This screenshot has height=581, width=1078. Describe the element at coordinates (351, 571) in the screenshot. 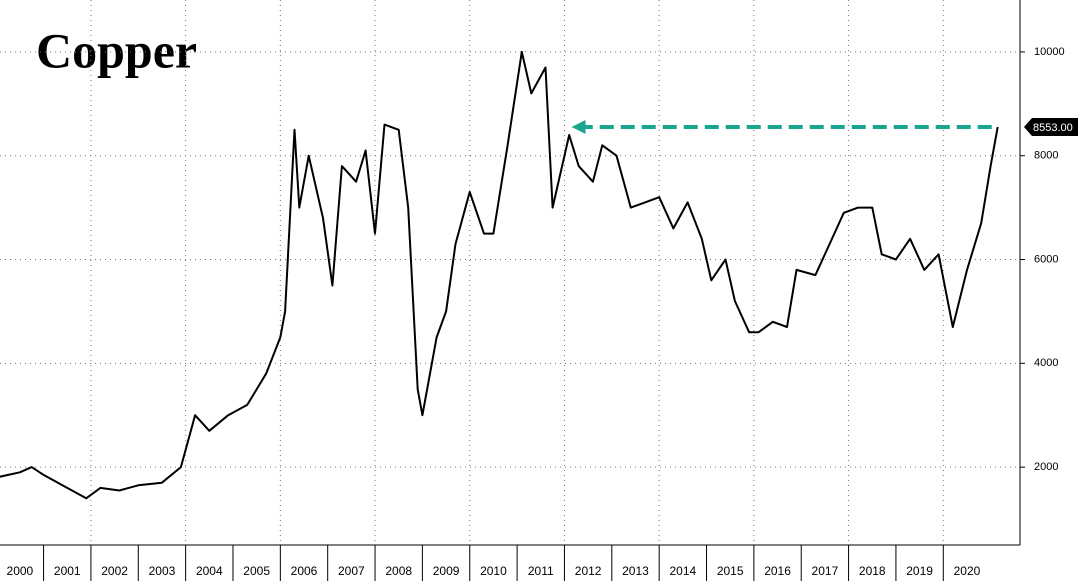

I see `x-tick-label: 2007` at that location.